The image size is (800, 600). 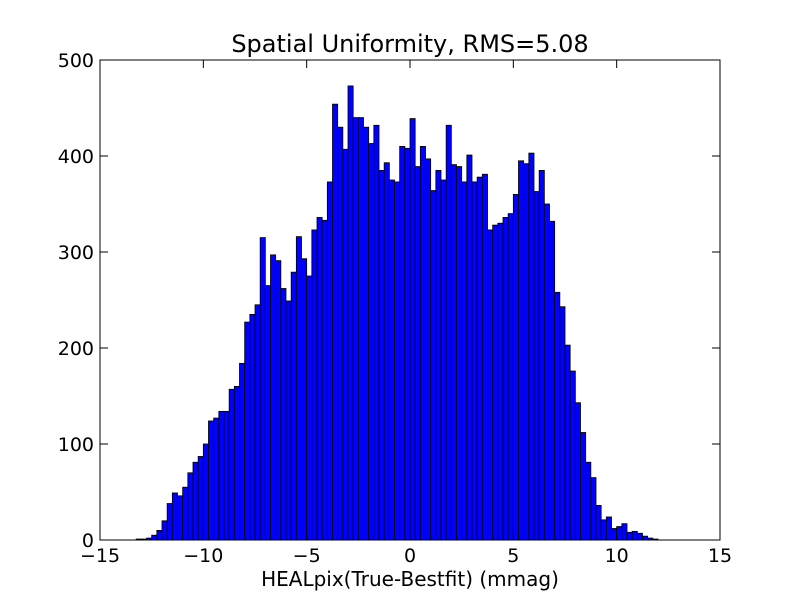 What do you see at coordinates (410, 579) in the screenshot?
I see `x-axis-label: HEALpix(True-Bestfit) (mmag)` at bounding box center [410, 579].